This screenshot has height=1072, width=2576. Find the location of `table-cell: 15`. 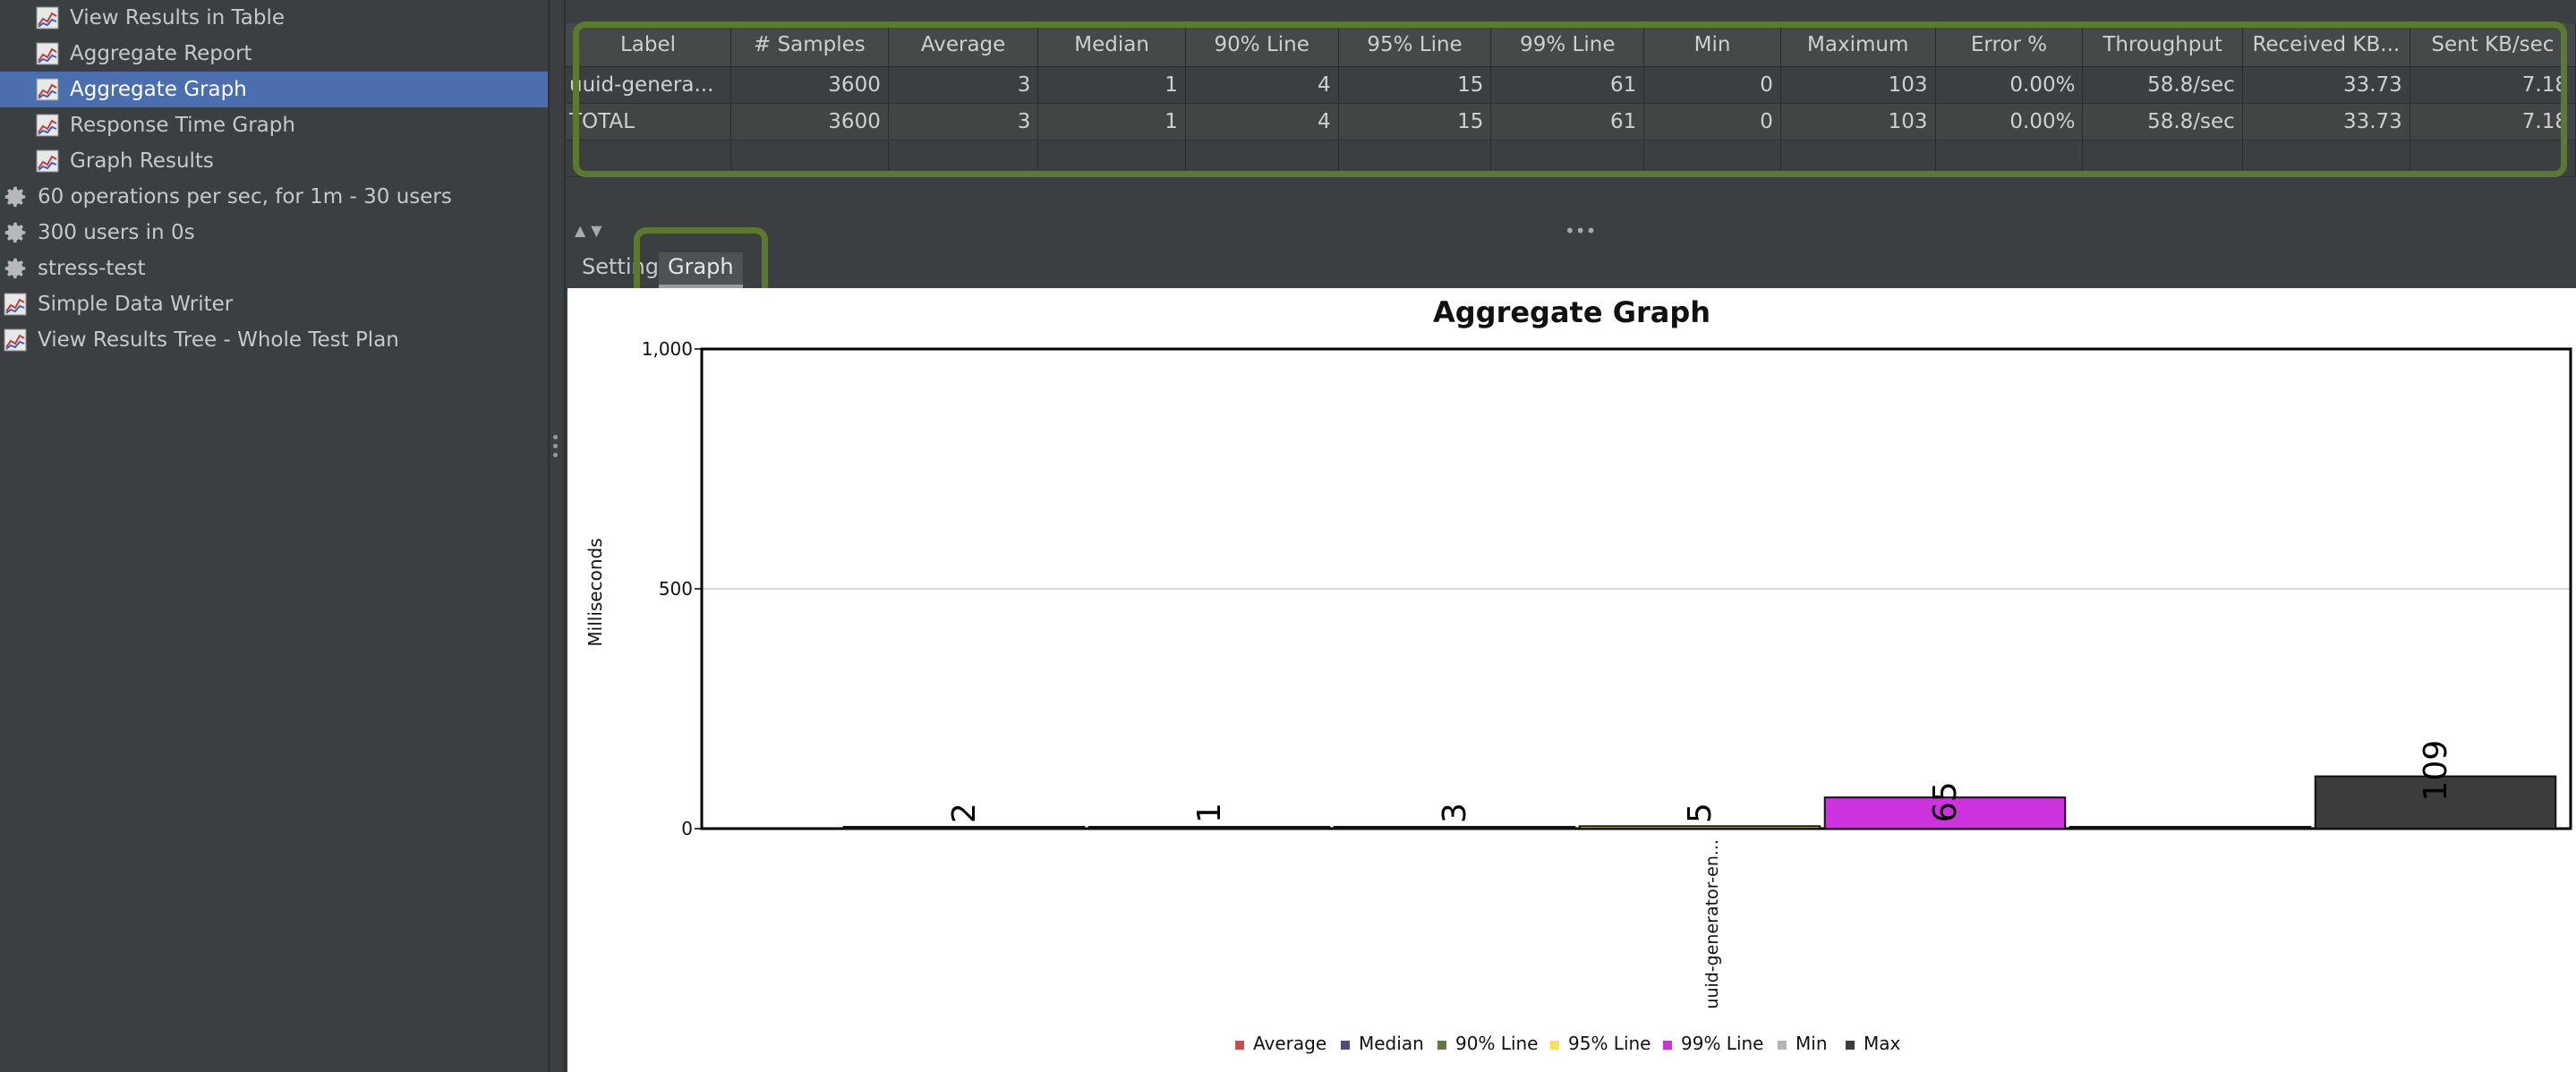

table-cell: 15 is located at coordinates (1415, 85).